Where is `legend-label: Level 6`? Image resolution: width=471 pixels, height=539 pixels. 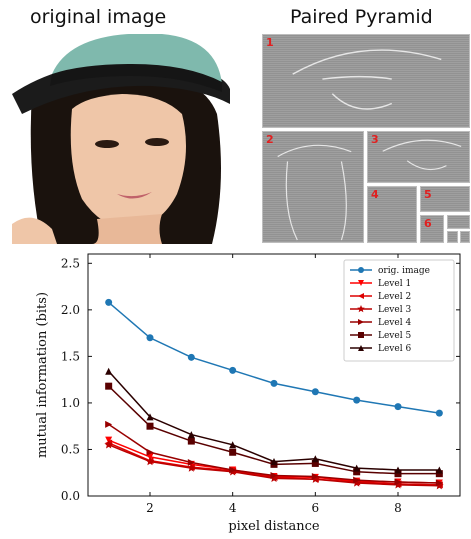 legend-label: Level 6 is located at coordinates (394, 349).